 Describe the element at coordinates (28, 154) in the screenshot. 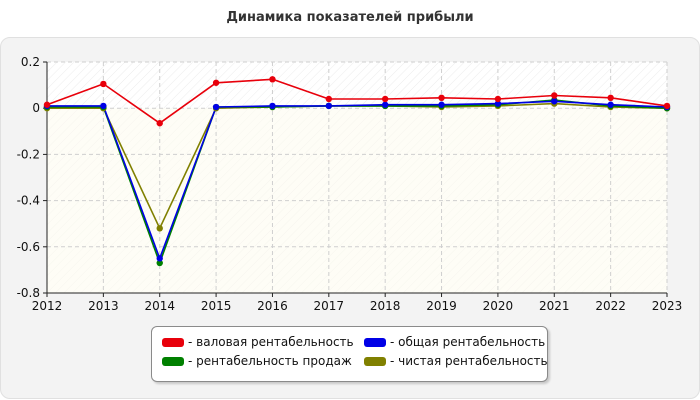

I see `y-tick-label: -0.2` at that location.